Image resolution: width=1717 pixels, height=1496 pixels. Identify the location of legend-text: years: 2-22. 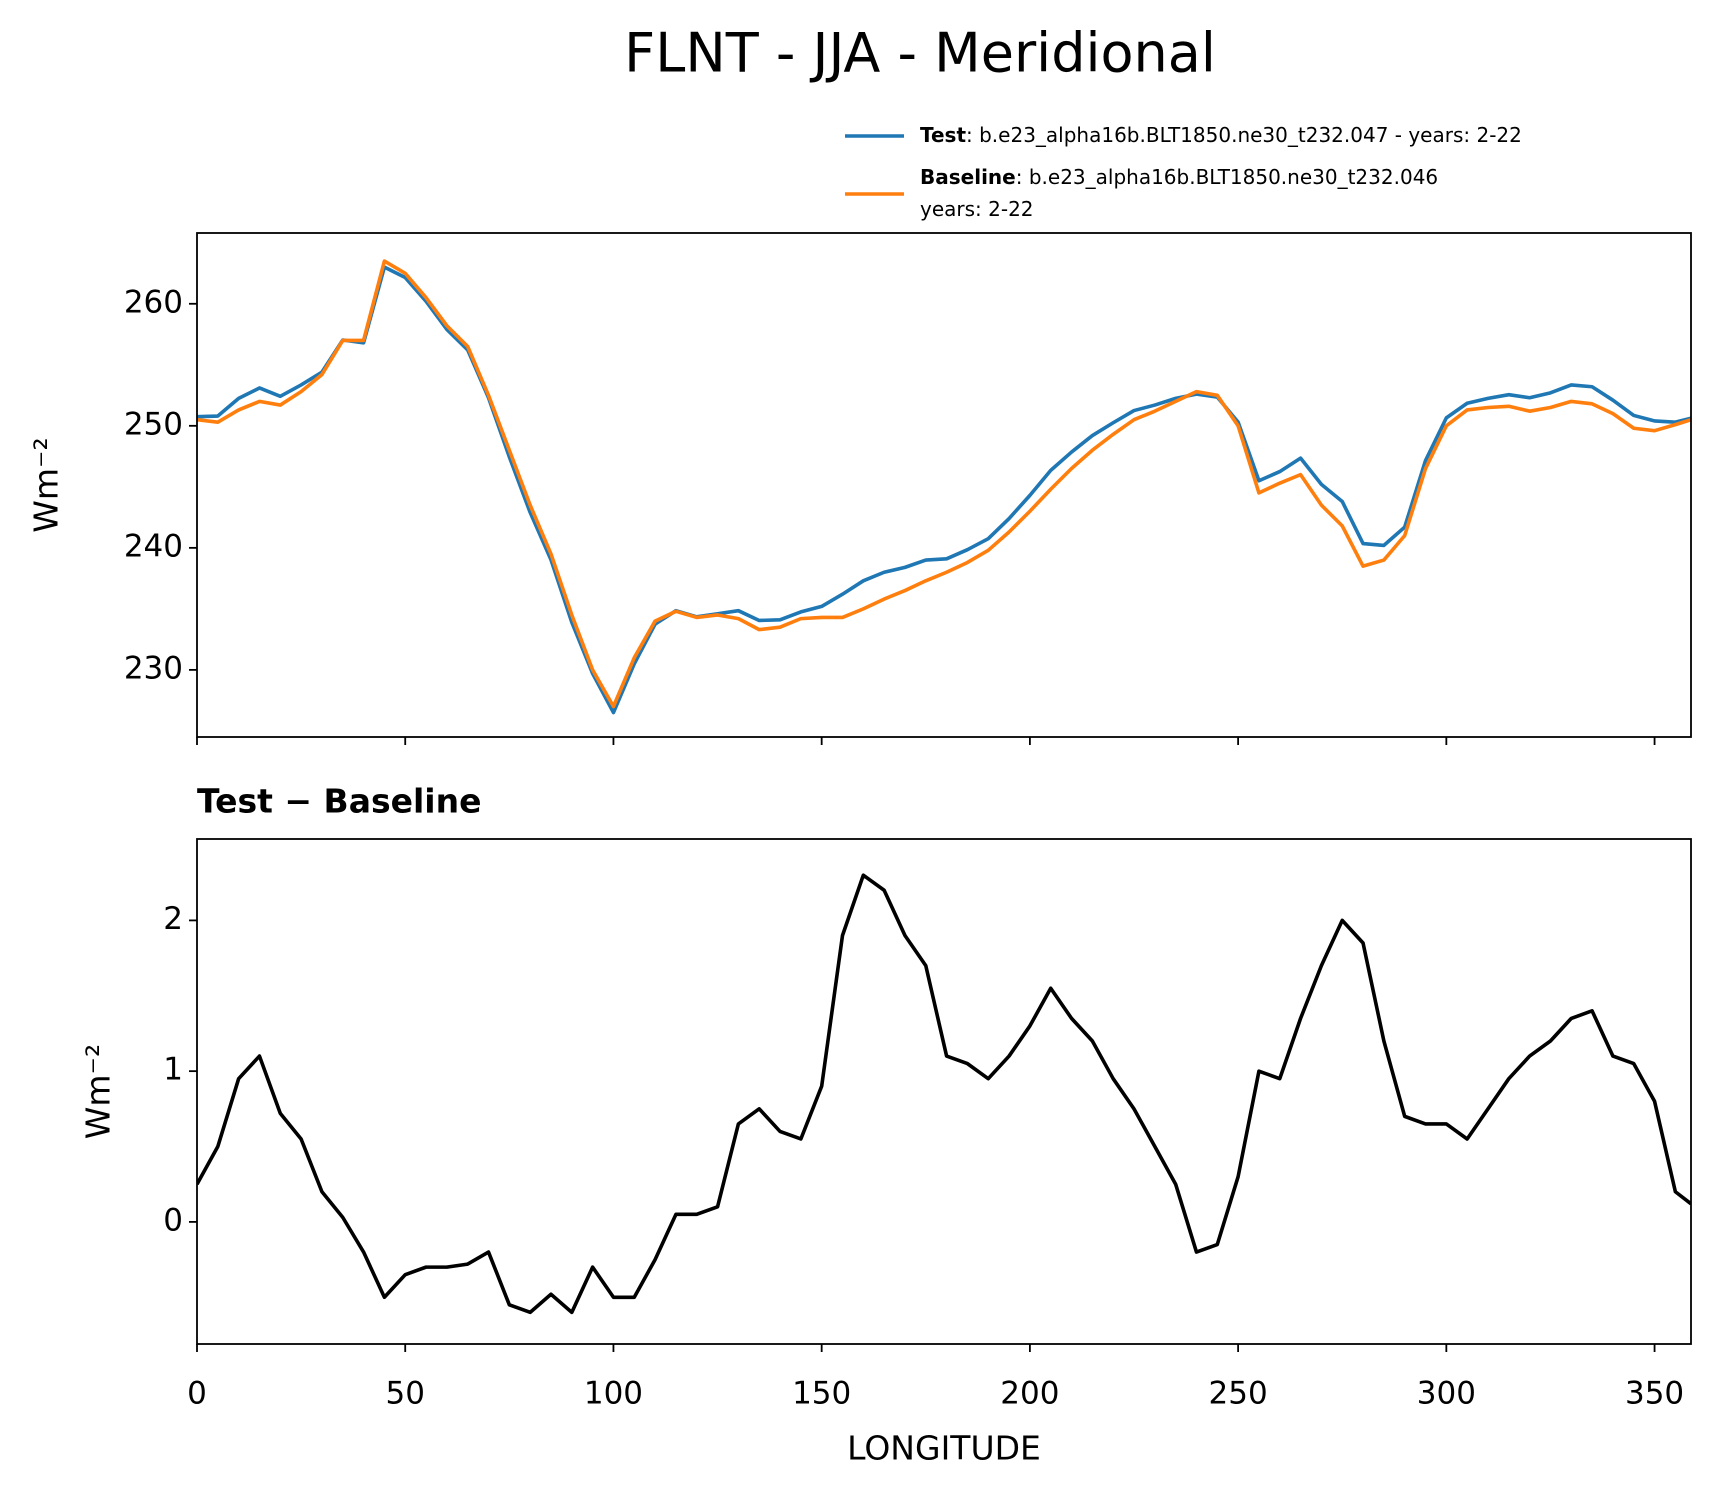
(977, 209).